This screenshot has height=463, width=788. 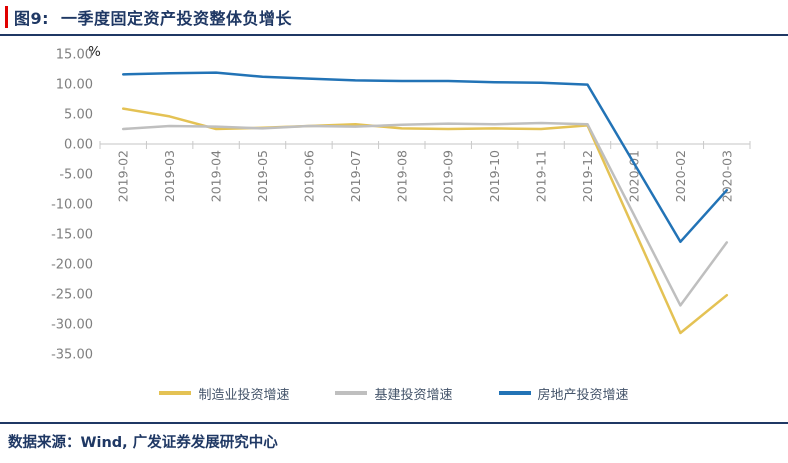 I want to click on y-axis-tick-label: -30.00, so click(x=72, y=325).